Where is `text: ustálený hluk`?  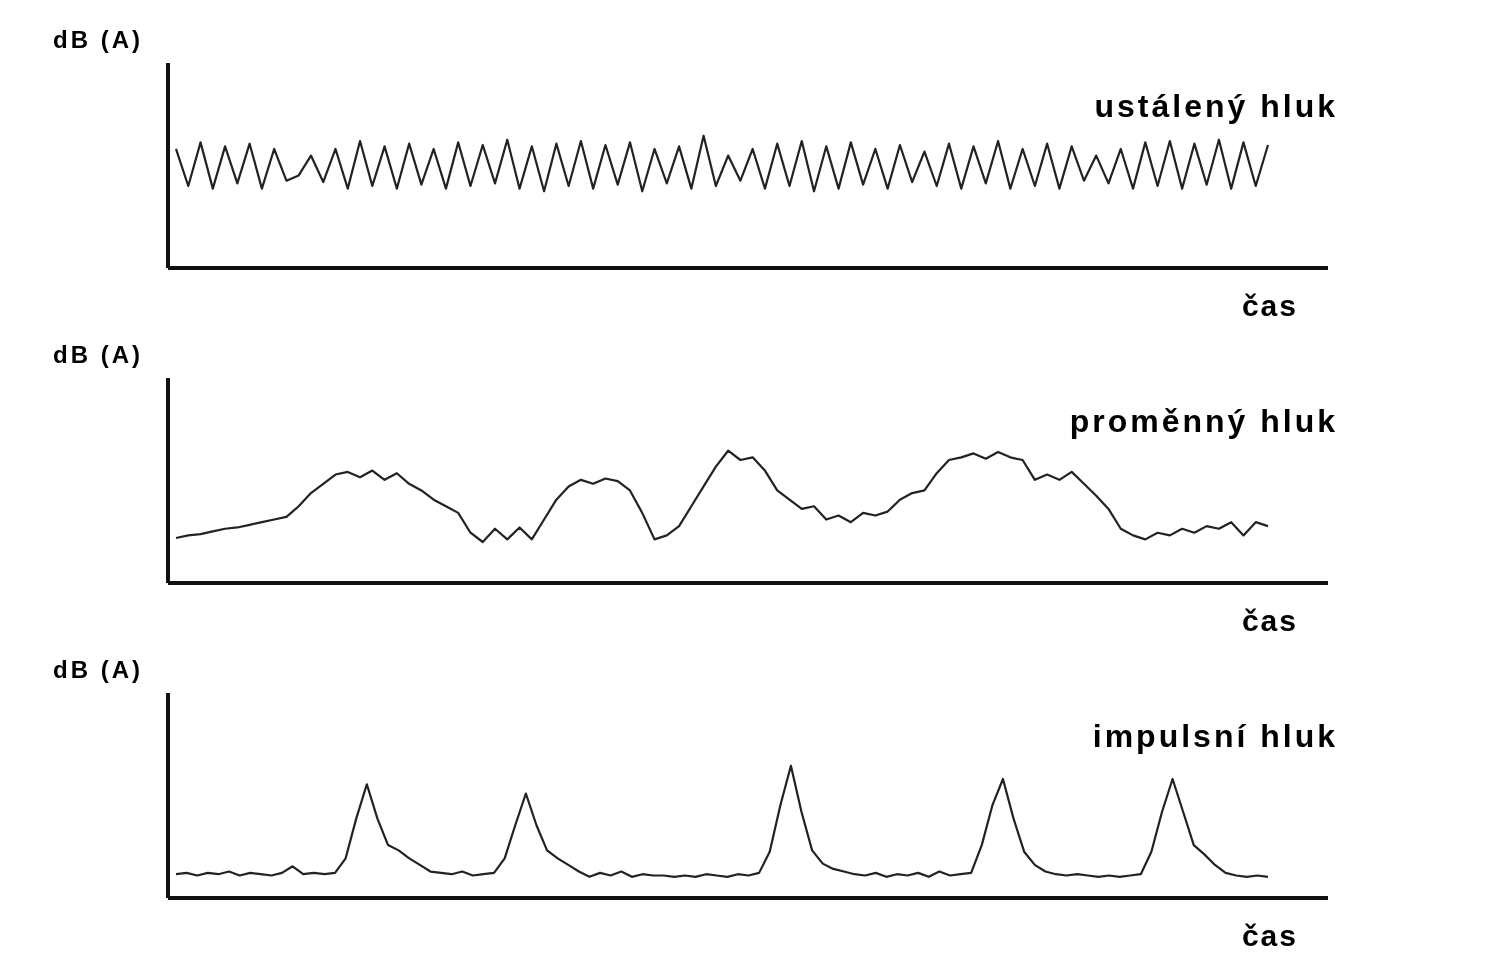
text: ustálený hluk is located at coordinates (1216, 106).